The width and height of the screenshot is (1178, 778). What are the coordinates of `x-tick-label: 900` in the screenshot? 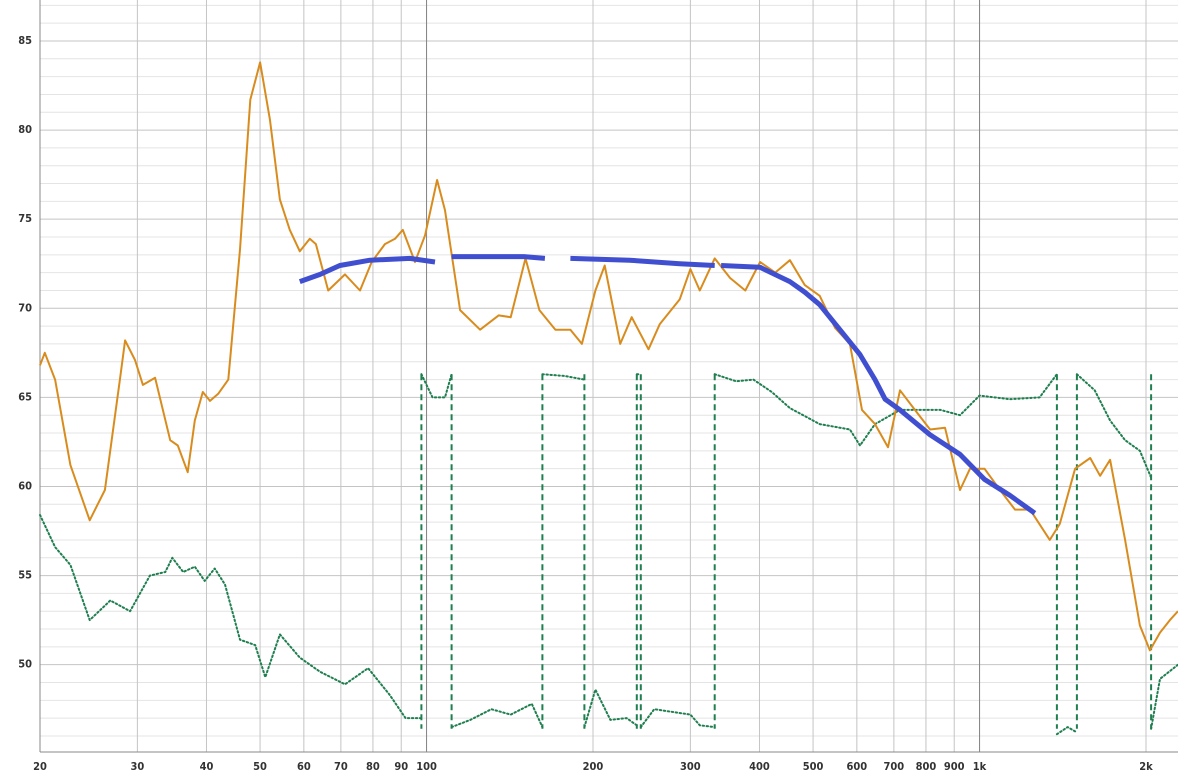 It's located at (954, 766).